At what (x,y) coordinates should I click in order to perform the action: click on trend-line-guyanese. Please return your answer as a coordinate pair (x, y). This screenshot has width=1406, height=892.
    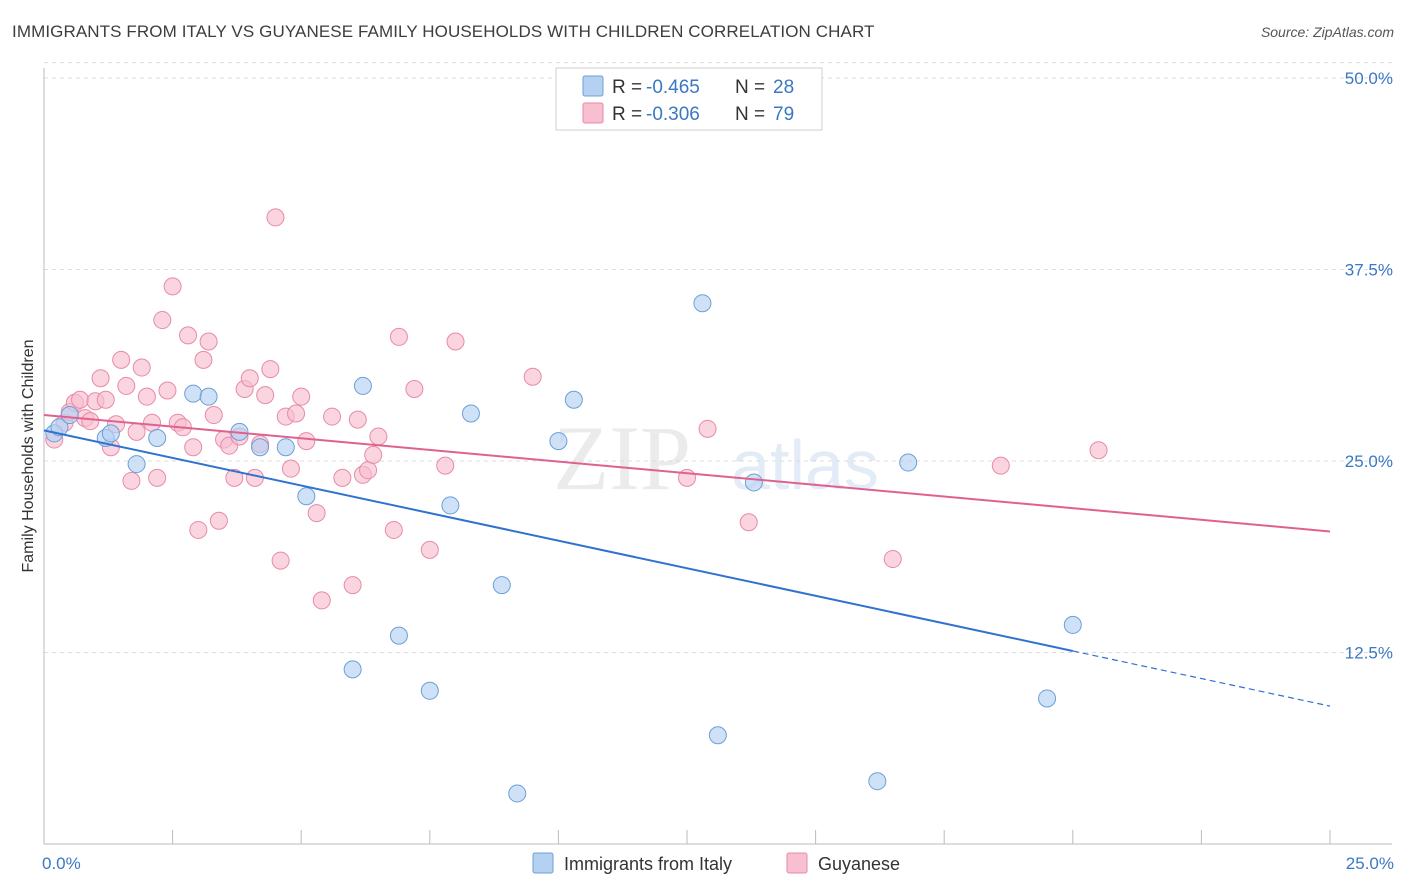
    Looking at the image, I should click on (687, 473).